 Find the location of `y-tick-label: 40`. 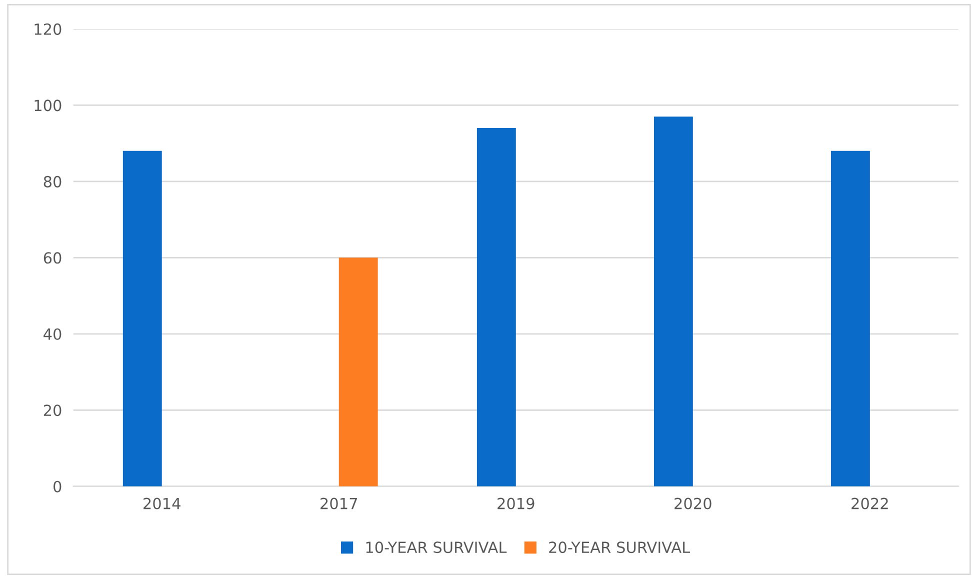

y-tick-label: 40 is located at coordinates (53, 334).